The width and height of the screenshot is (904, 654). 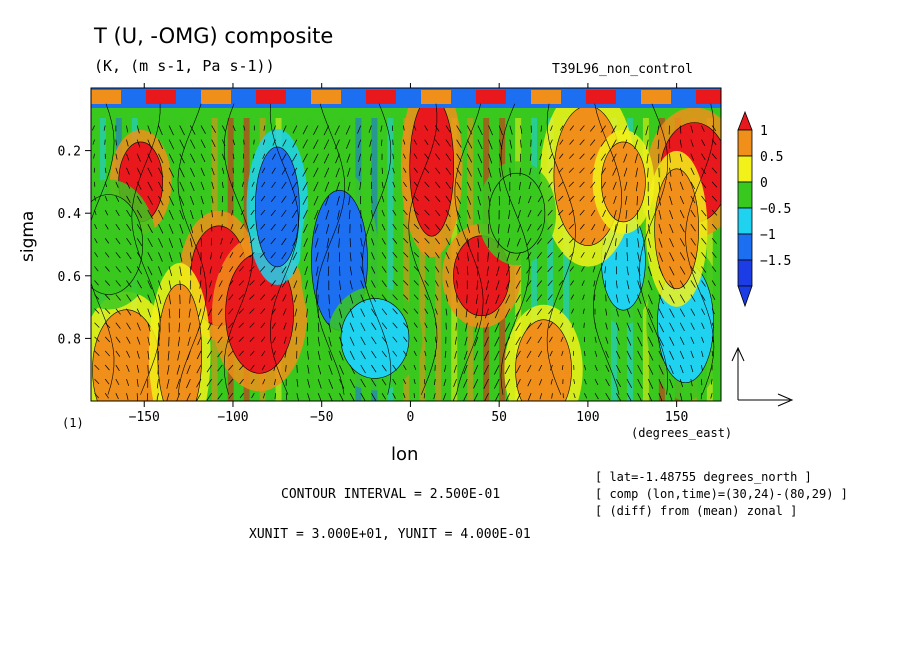 What do you see at coordinates (622, 69) in the screenshot?
I see `run-label: T39L96_non_control` at bounding box center [622, 69].